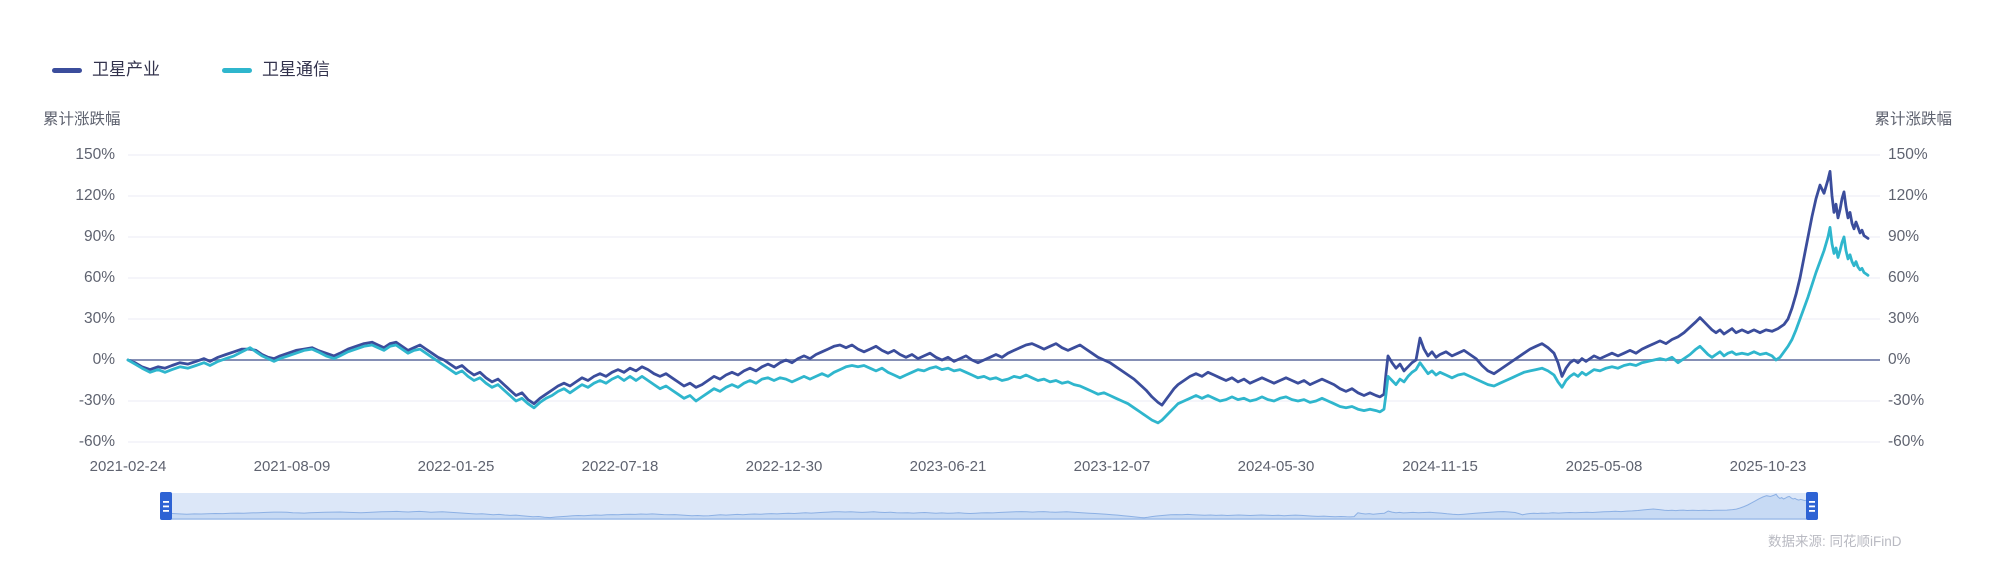  I want to click on y-tick-label-left: 30%, so click(99, 318).